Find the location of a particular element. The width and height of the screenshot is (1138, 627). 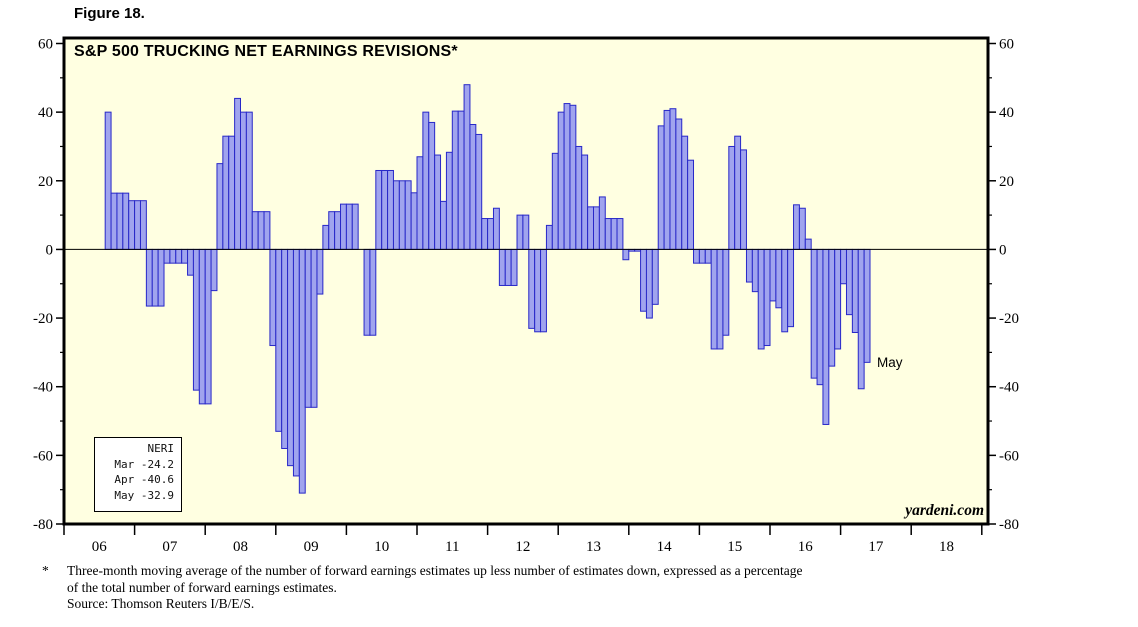

y-axis-label: 60 is located at coordinates (1006, 45).